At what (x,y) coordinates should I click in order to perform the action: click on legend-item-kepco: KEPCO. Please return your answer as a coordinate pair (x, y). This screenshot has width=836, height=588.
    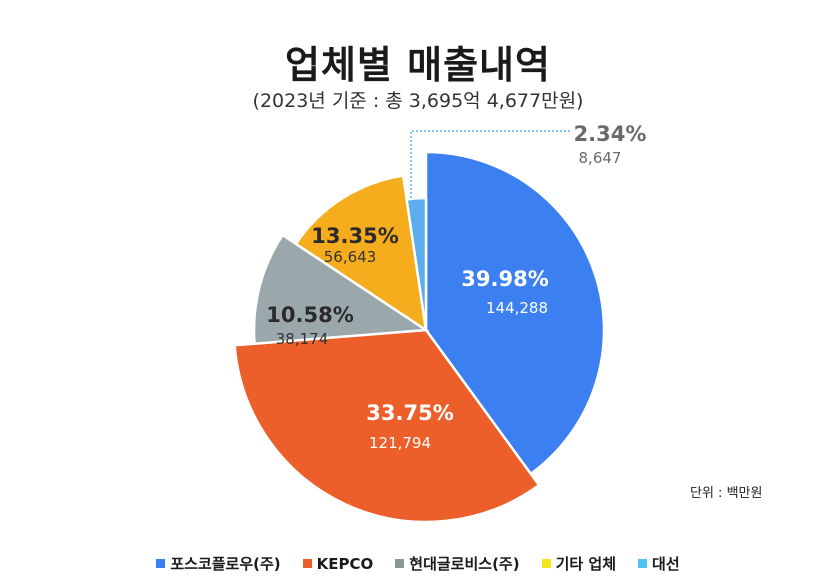
    Looking at the image, I should click on (338, 563).